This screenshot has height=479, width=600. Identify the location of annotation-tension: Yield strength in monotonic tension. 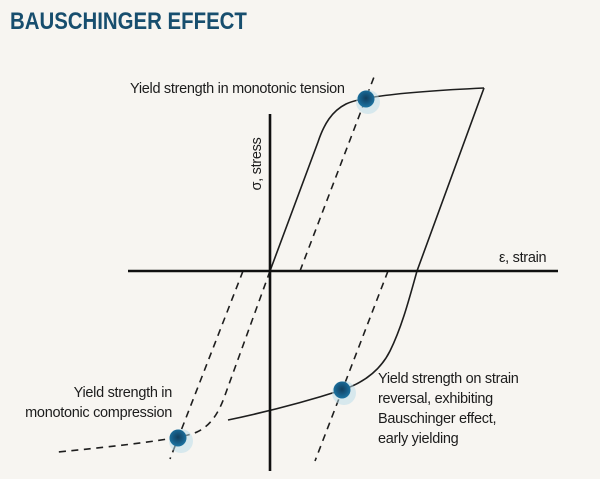
(237, 89).